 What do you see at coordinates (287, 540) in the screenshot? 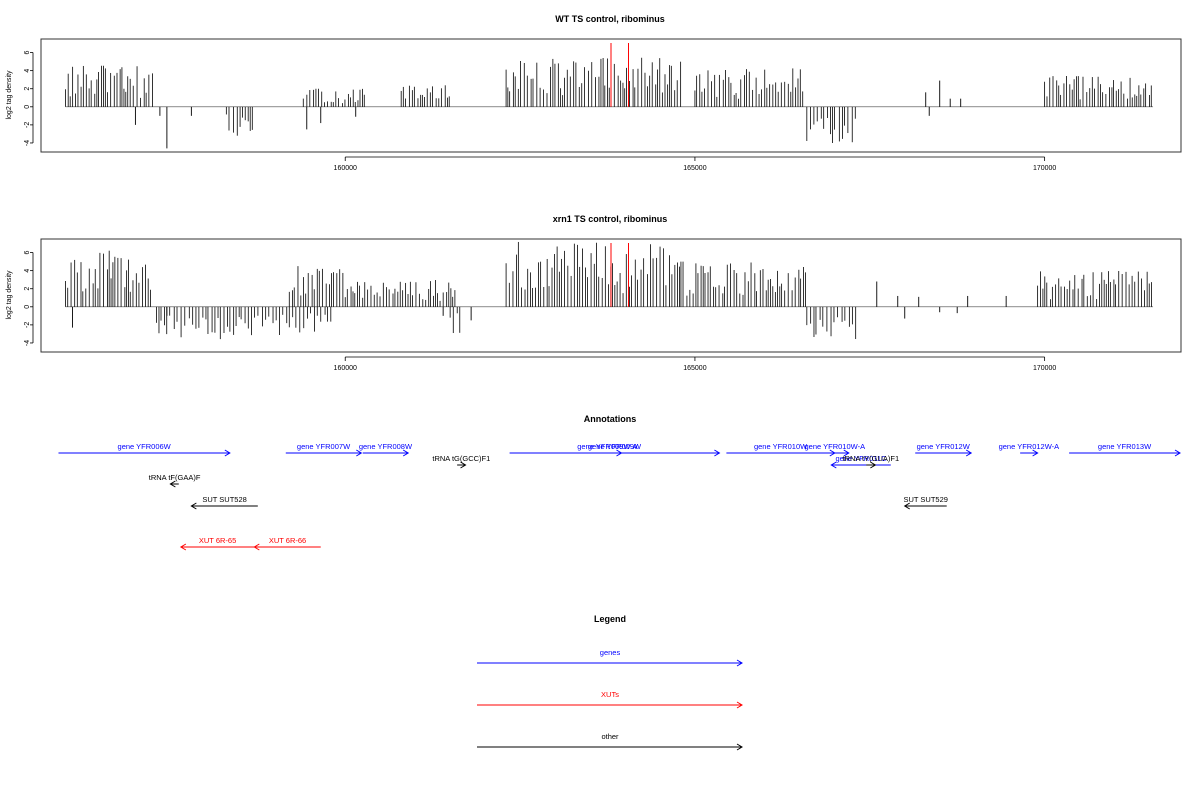
I see `feature-label: XUT 6R-66` at bounding box center [287, 540].